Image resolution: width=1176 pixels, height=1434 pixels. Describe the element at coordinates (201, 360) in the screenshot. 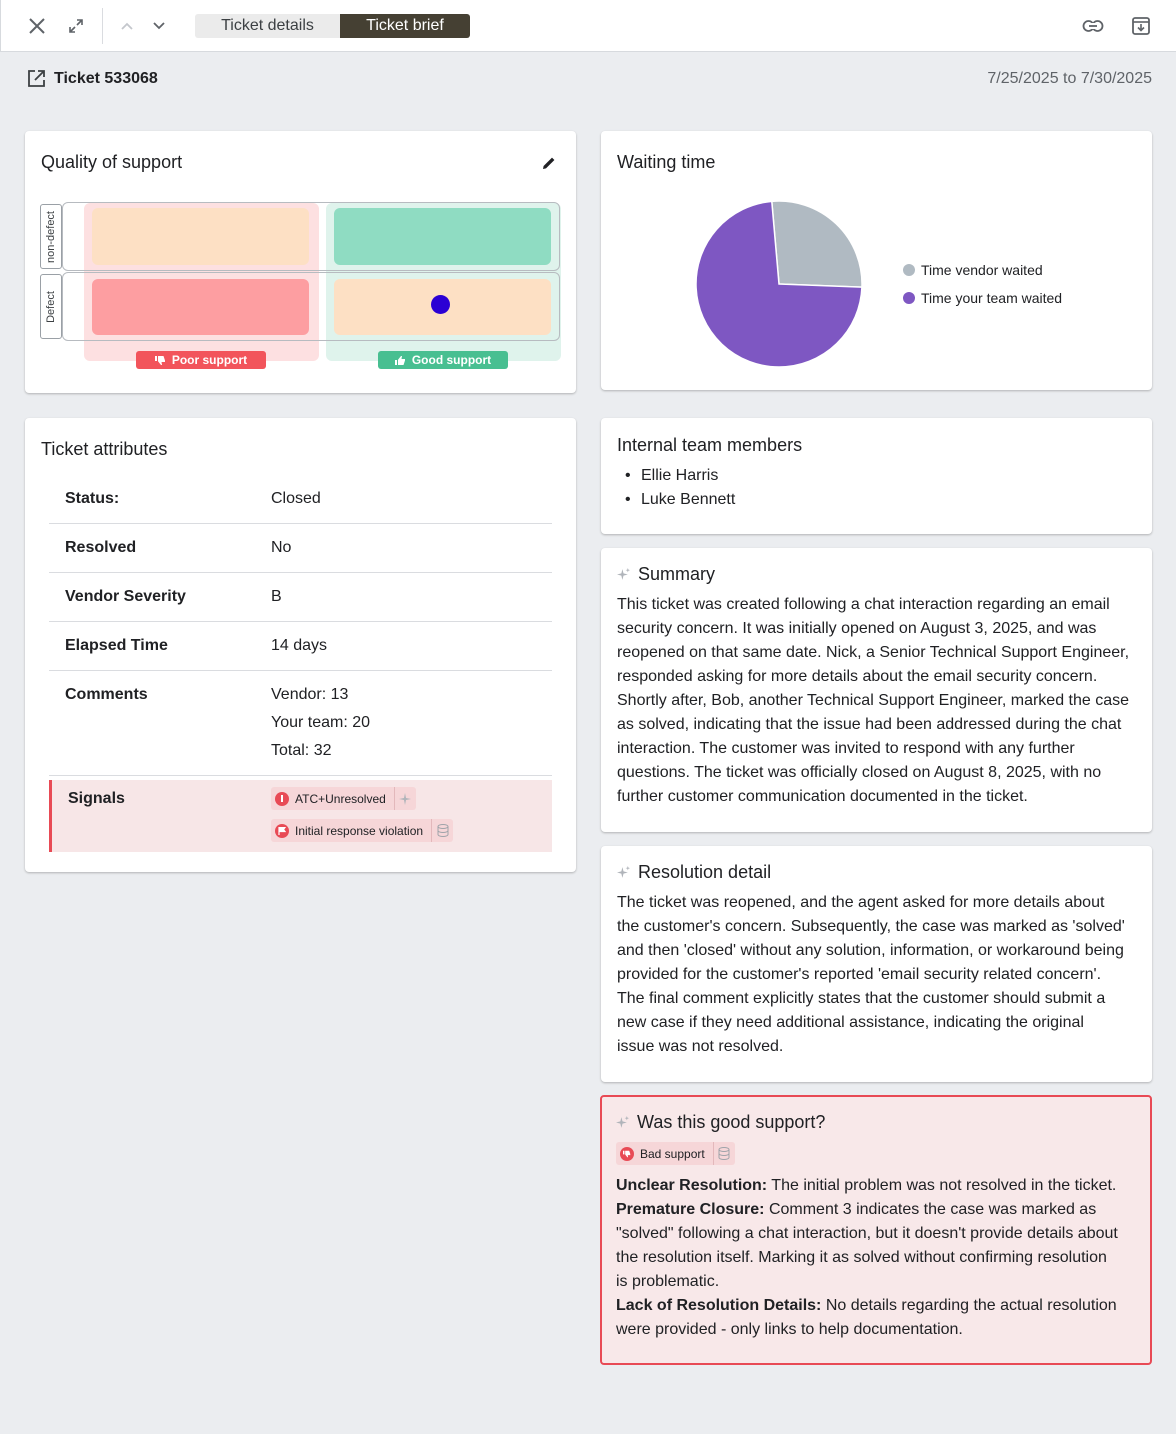

I see `poor-support-pill: Poor support` at that location.